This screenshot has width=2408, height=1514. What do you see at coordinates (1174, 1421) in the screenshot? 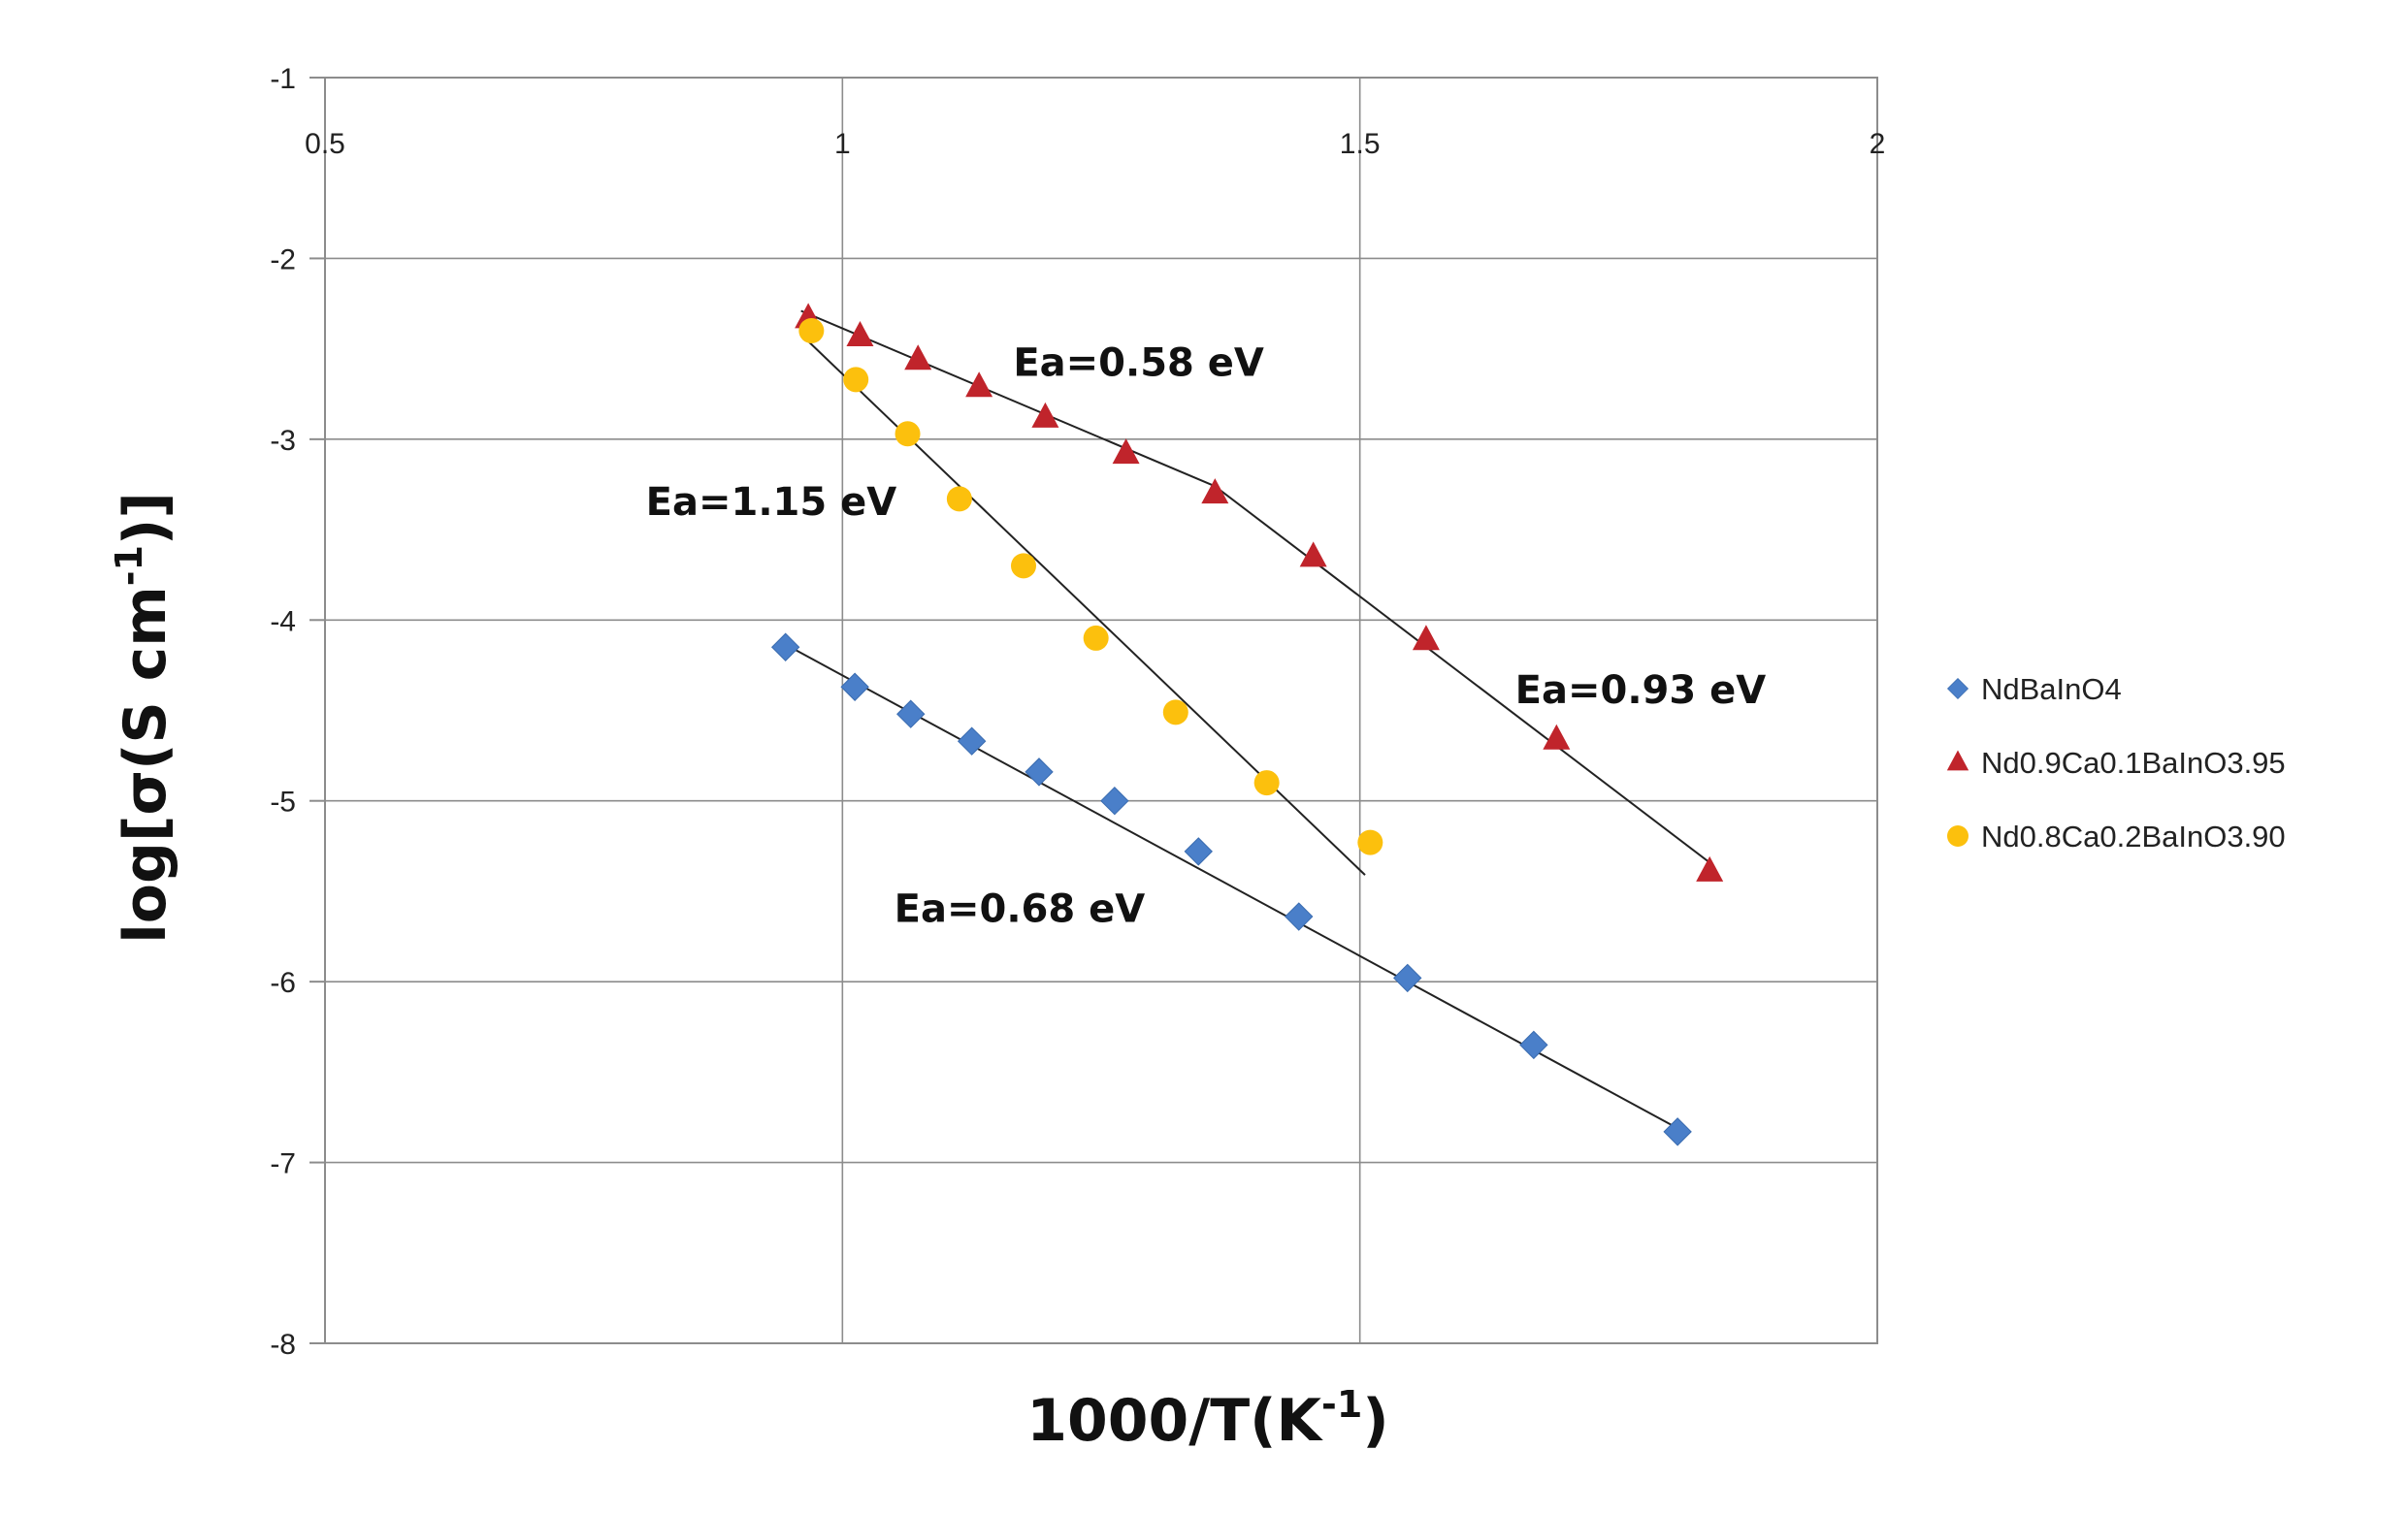
I see `x-axis-label-main: 1000/T(K` at bounding box center [1174, 1421].